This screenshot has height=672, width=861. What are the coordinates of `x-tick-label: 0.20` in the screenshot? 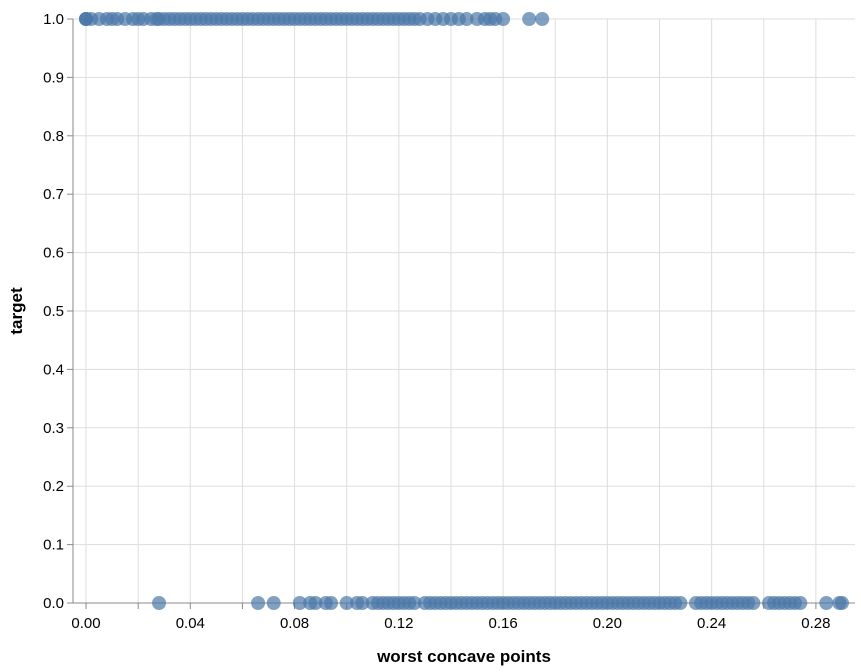 It's located at (607, 623).